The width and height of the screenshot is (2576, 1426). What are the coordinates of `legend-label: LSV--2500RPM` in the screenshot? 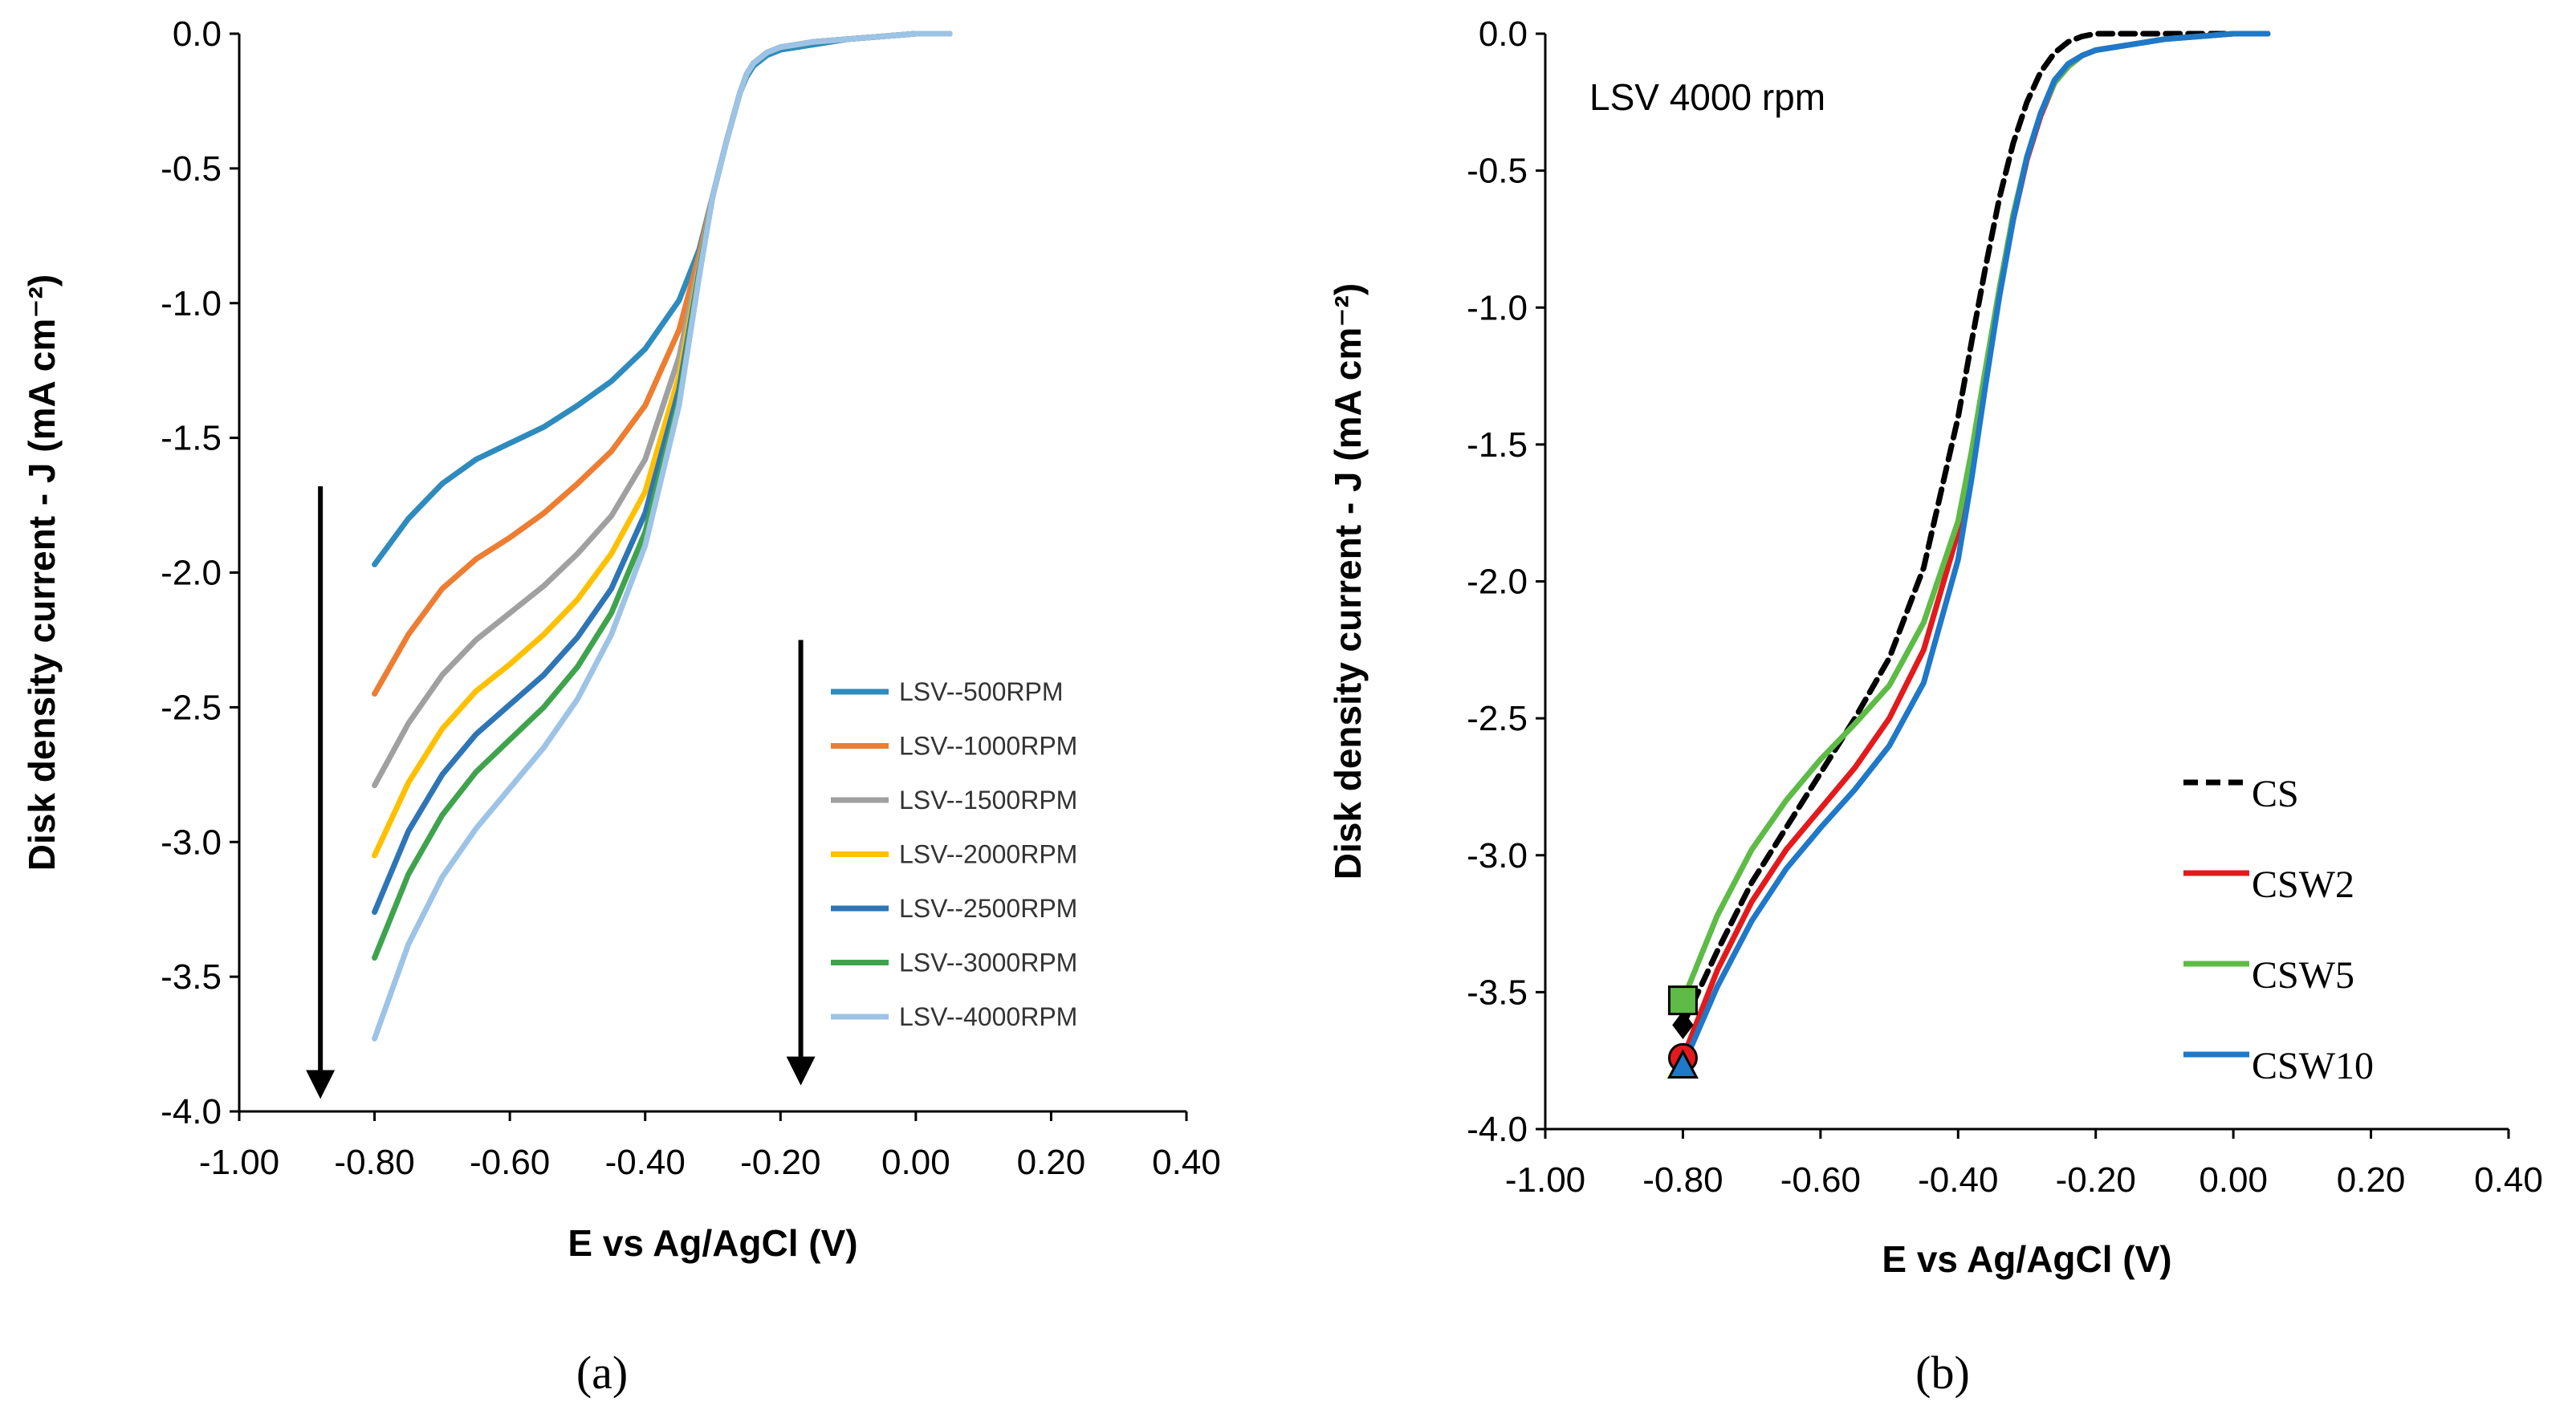 It's located at (988, 909).